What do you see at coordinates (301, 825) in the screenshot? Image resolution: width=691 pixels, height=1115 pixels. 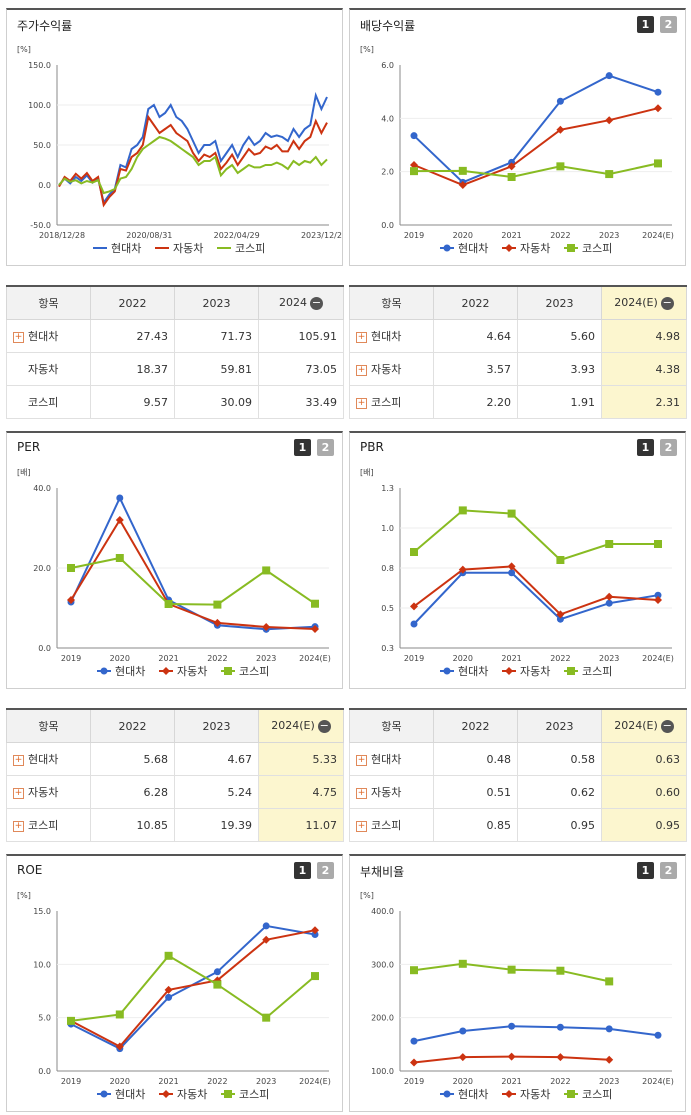 I see `table-cell: 11.07` at bounding box center [301, 825].